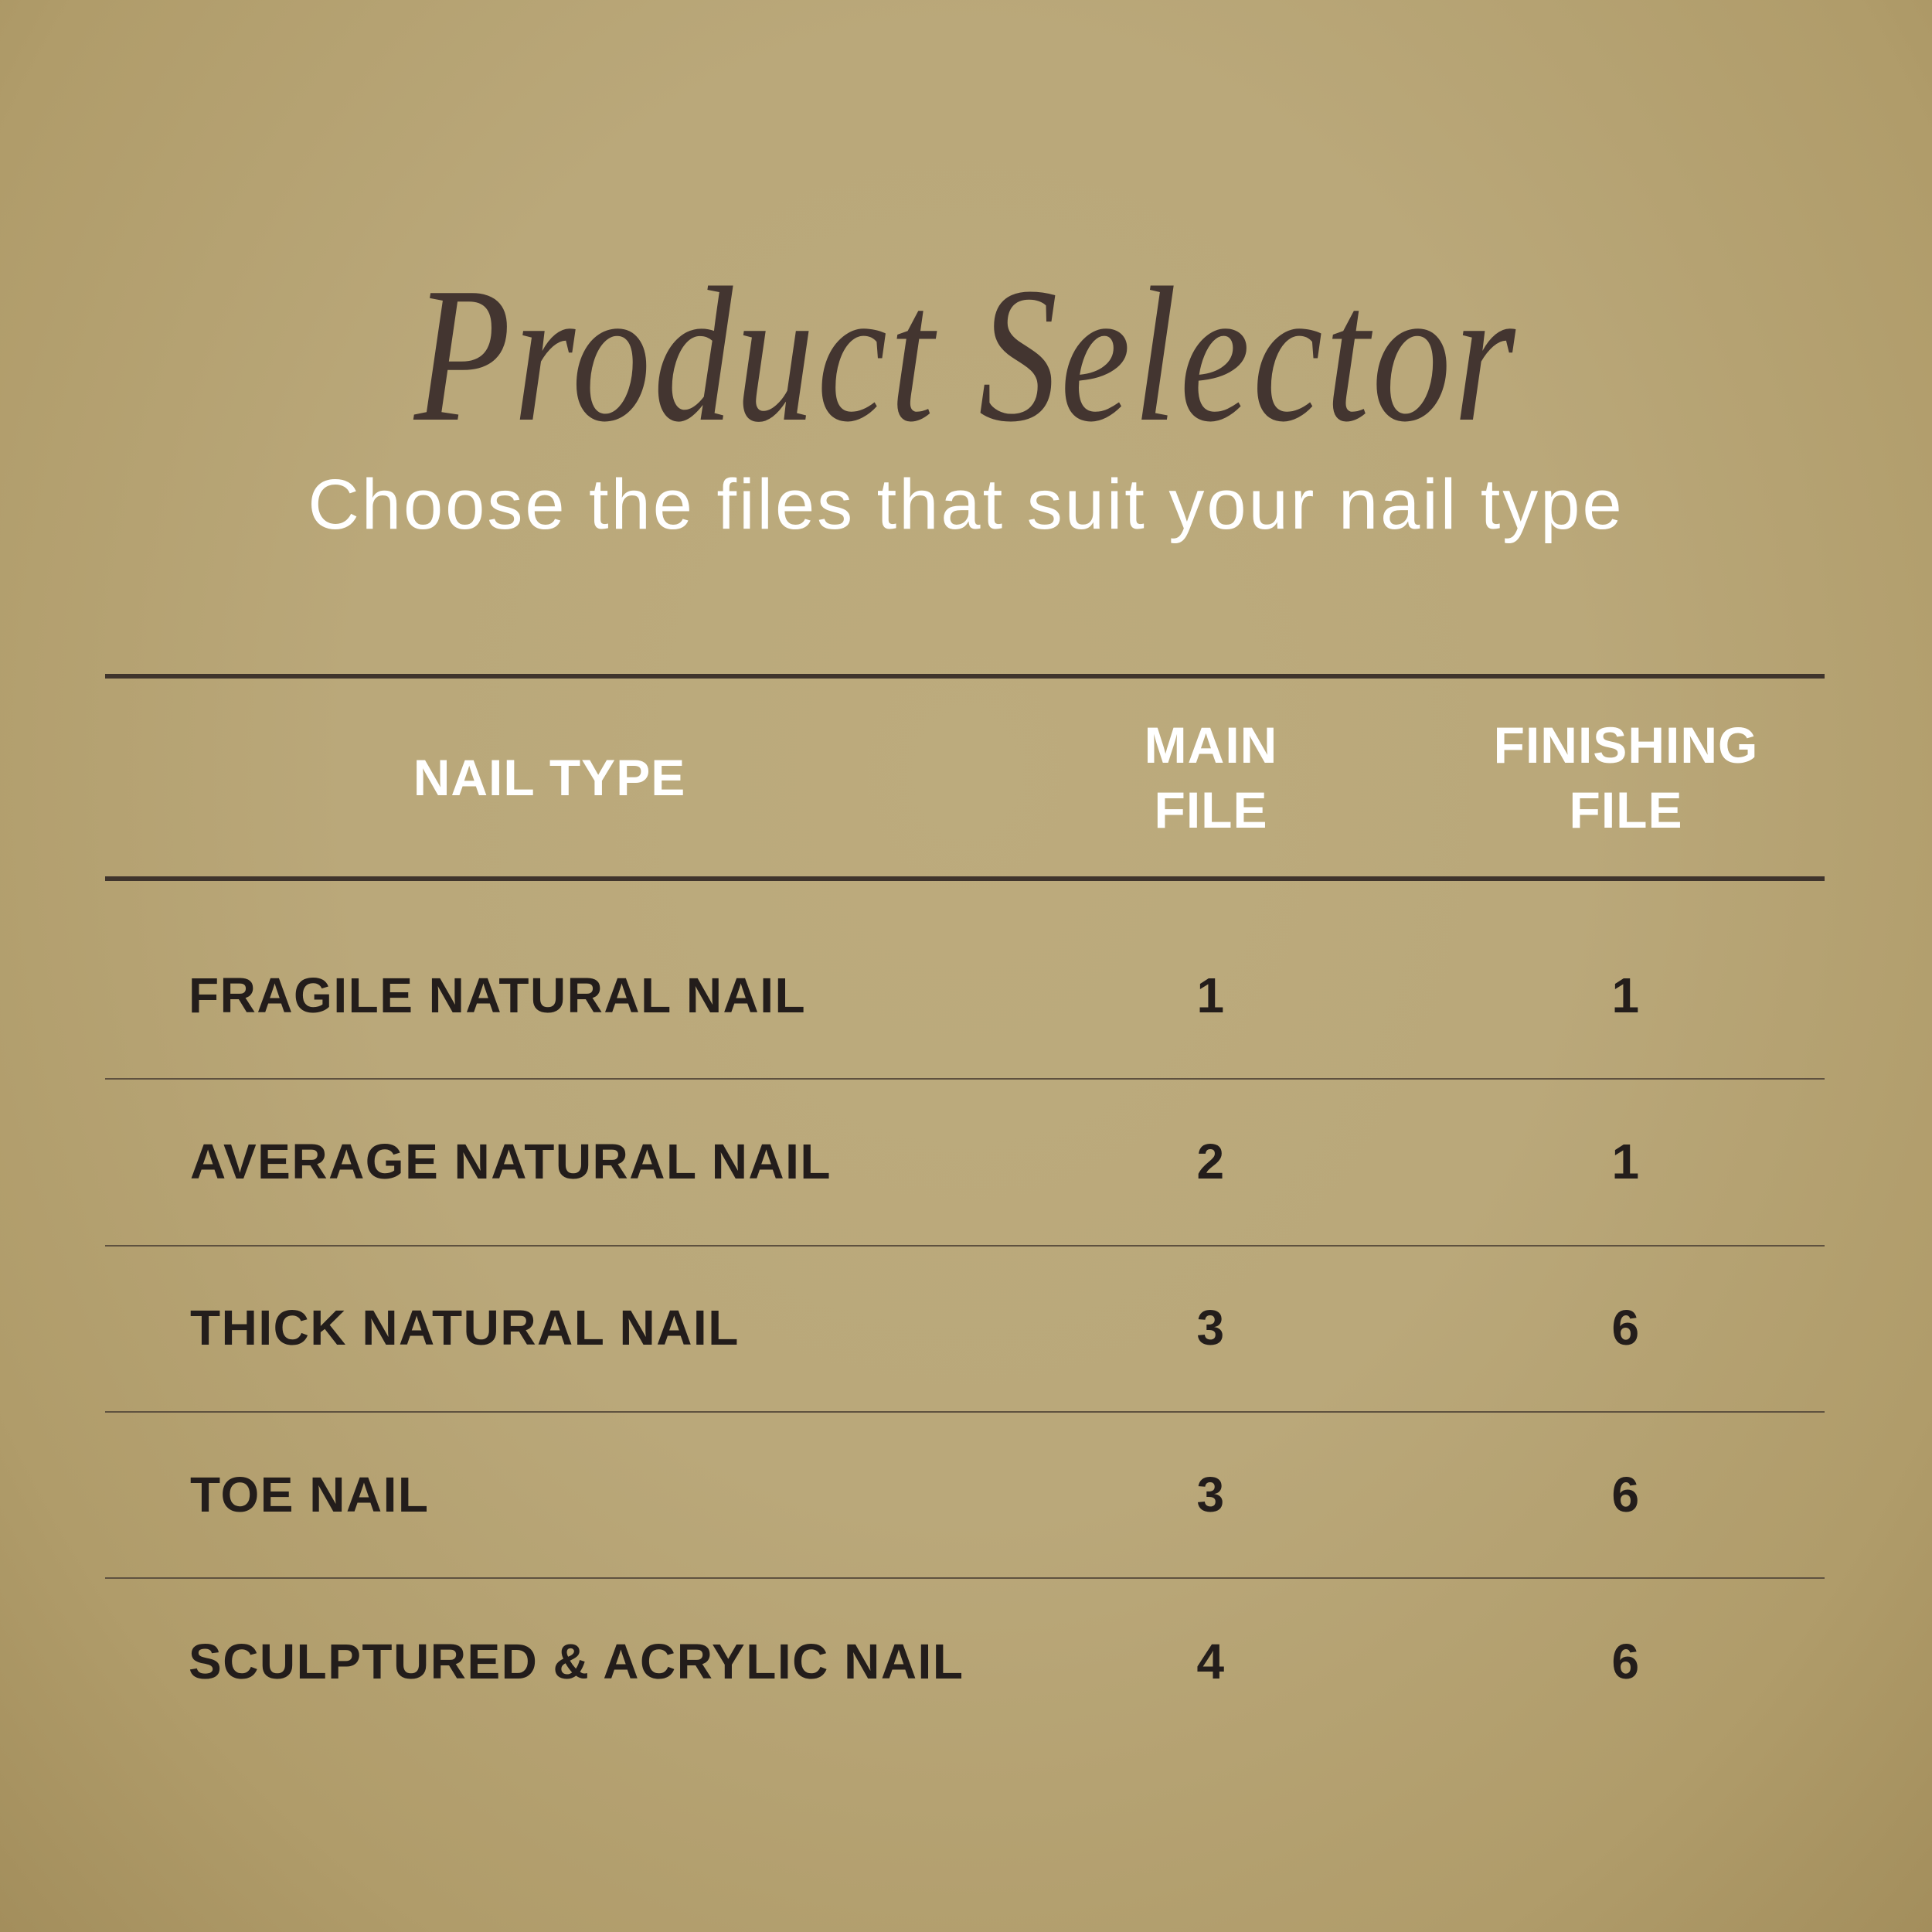  Describe the element at coordinates (1211, 1162) in the screenshot. I see `main-file-cell: 2` at that location.